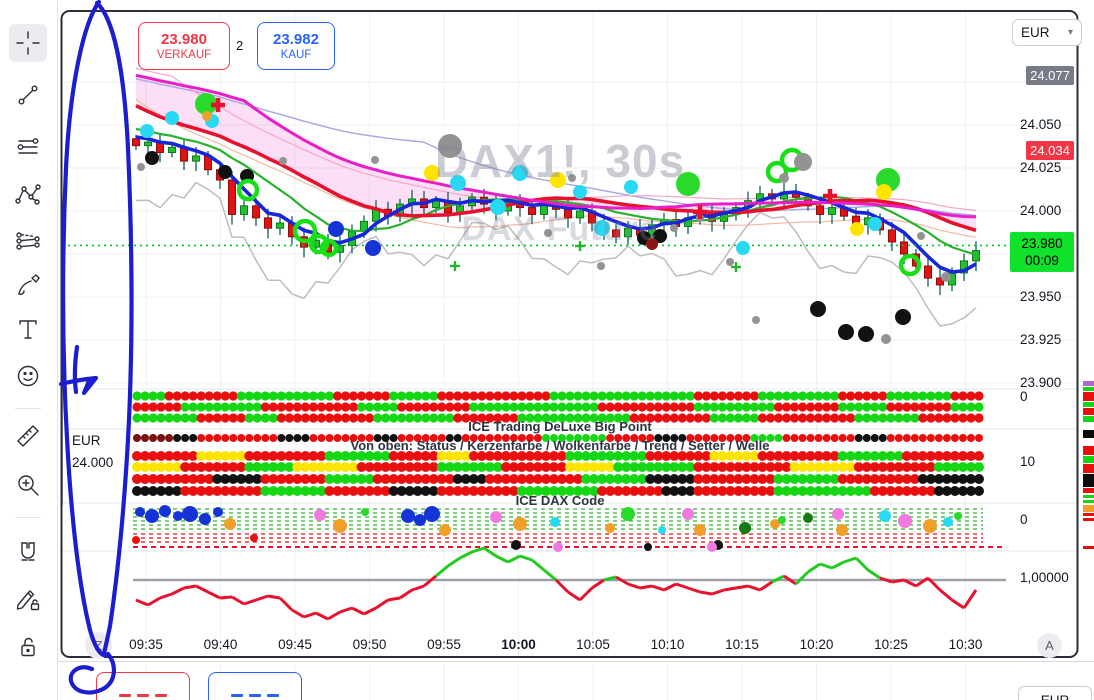 The width and height of the screenshot is (1094, 700). Describe the element at coordinates (86, 440) in the screenshot. I see `left-scale-currency: EUR` at that location.